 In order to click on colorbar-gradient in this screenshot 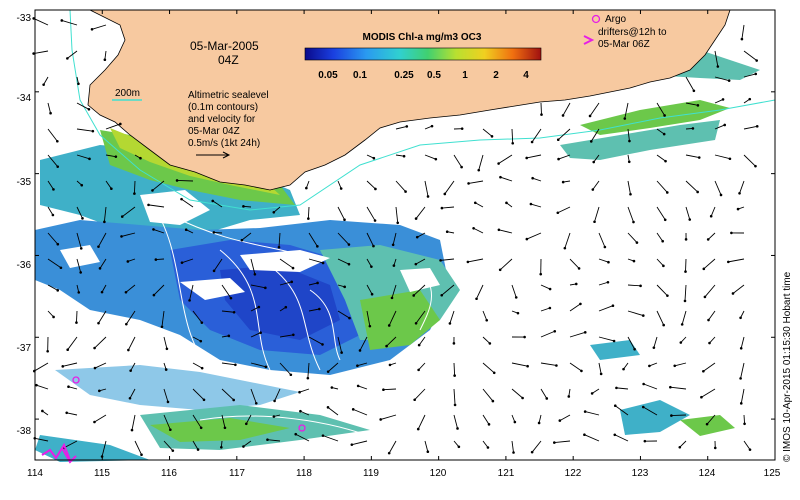, I will do `click(423, 54)`.